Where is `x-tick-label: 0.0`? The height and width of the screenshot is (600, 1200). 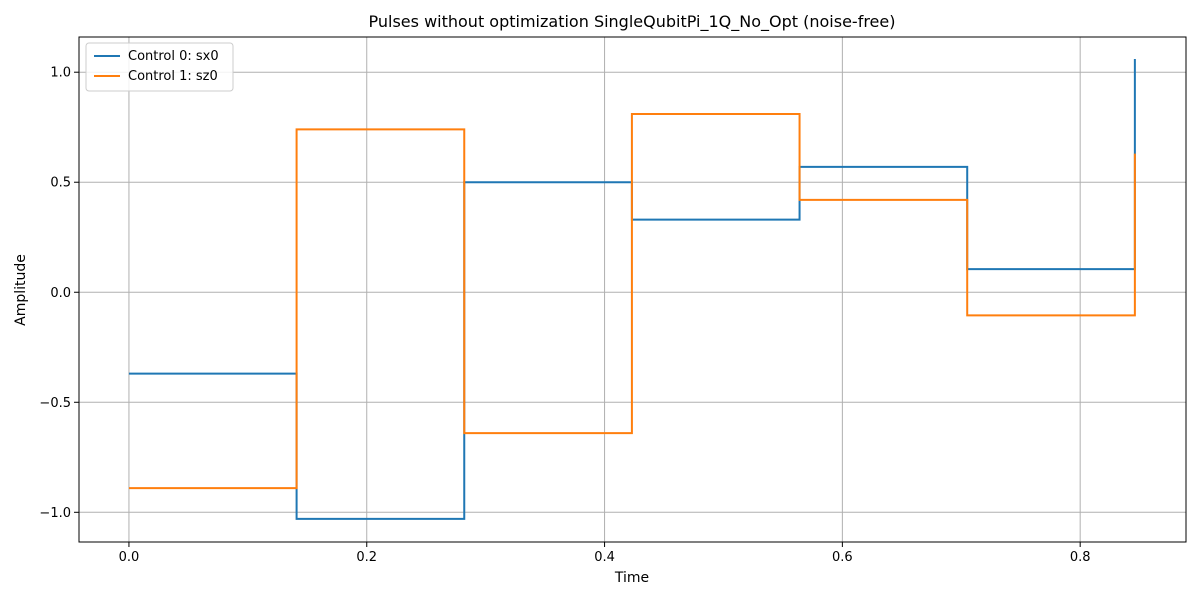
x-tick-label: 0.0 is located at coordinates (129, 557).